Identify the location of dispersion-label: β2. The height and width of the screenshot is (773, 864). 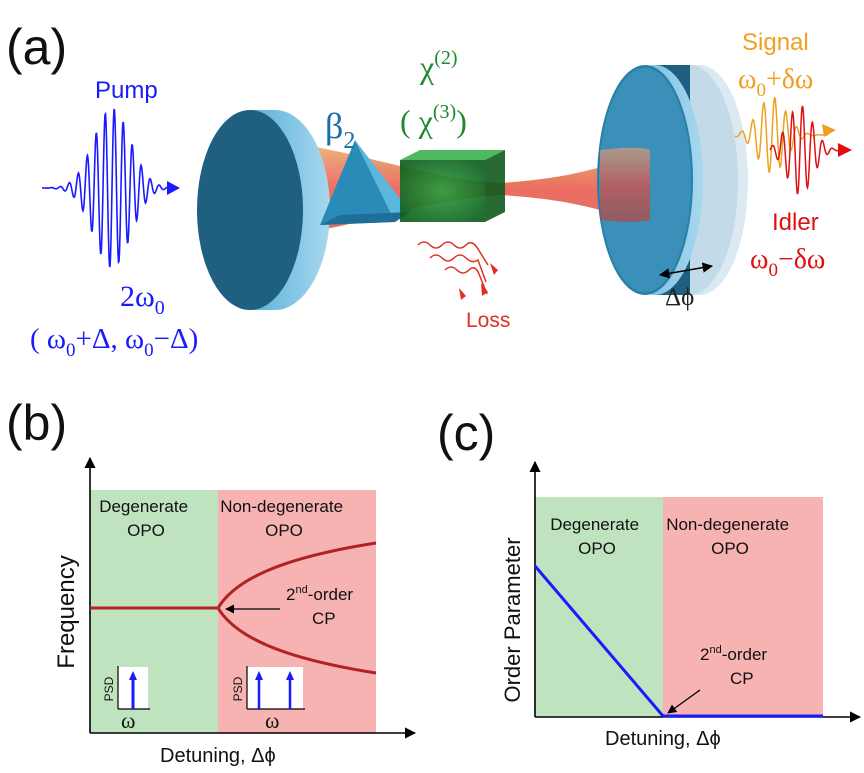
(340, 130).